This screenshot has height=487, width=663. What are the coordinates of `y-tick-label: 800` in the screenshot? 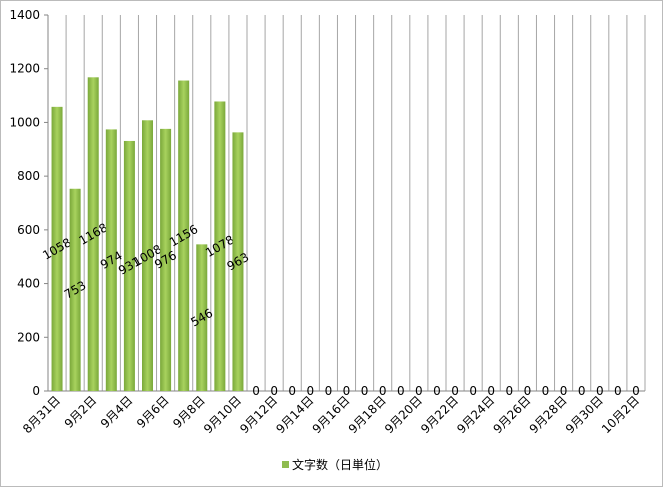 It's located at (28, 176).